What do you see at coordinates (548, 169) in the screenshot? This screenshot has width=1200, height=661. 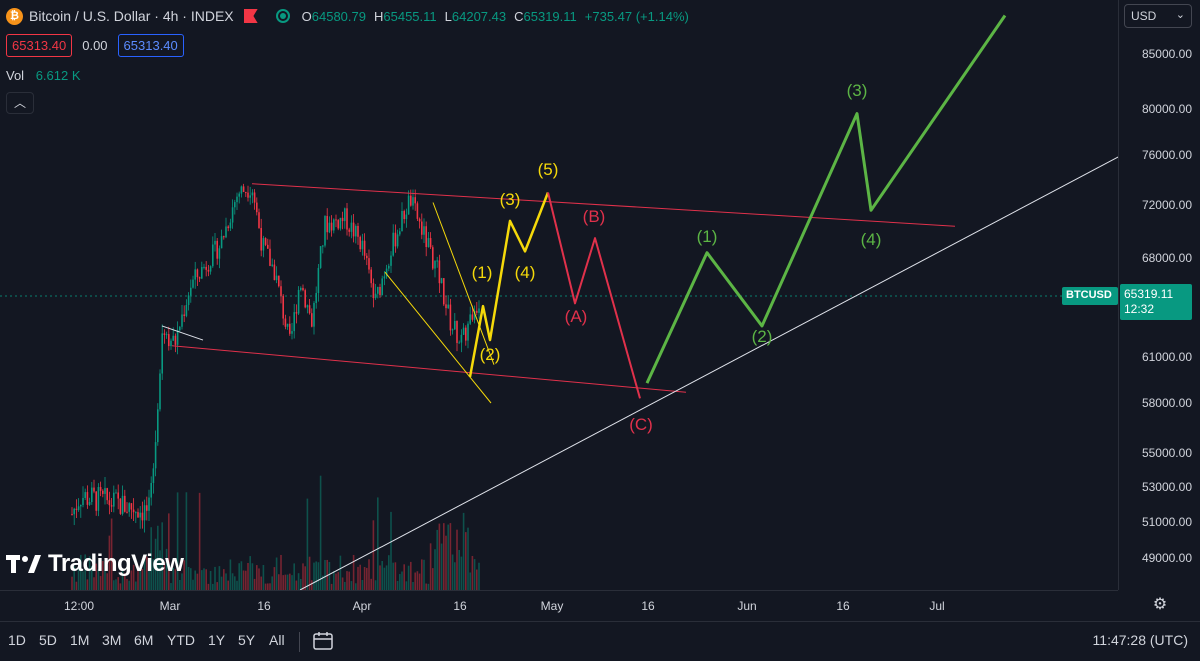 I see `yellow-wave-label-5: (5)` at bounding box center [548, 169].